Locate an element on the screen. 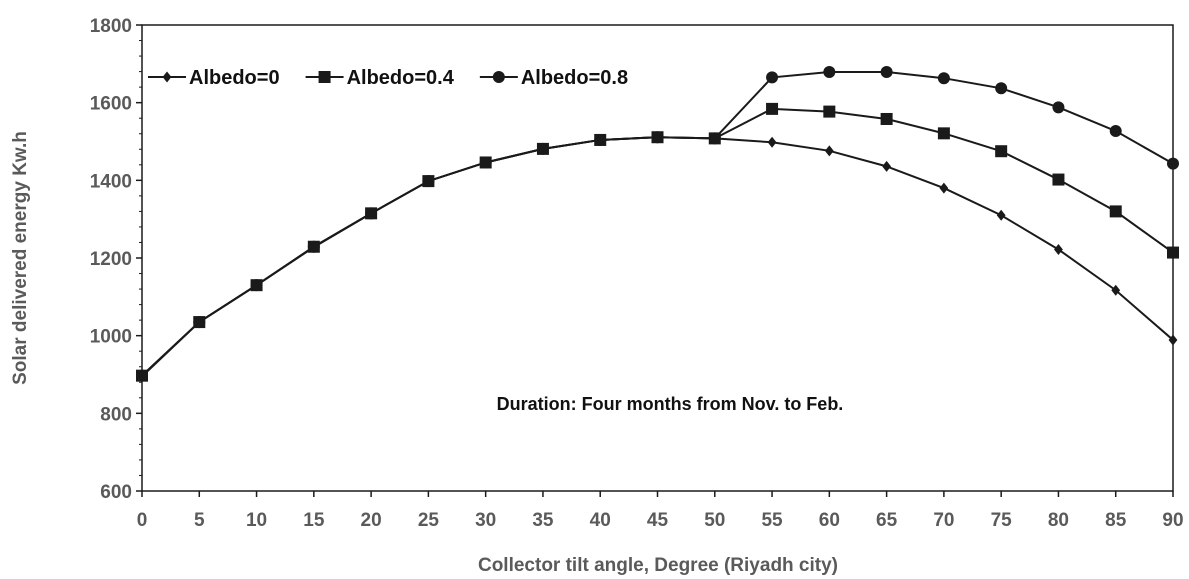 The width and height of the screenshot is (1189, 579). x-tick-label: 70 is located at coordinates (943, 520).